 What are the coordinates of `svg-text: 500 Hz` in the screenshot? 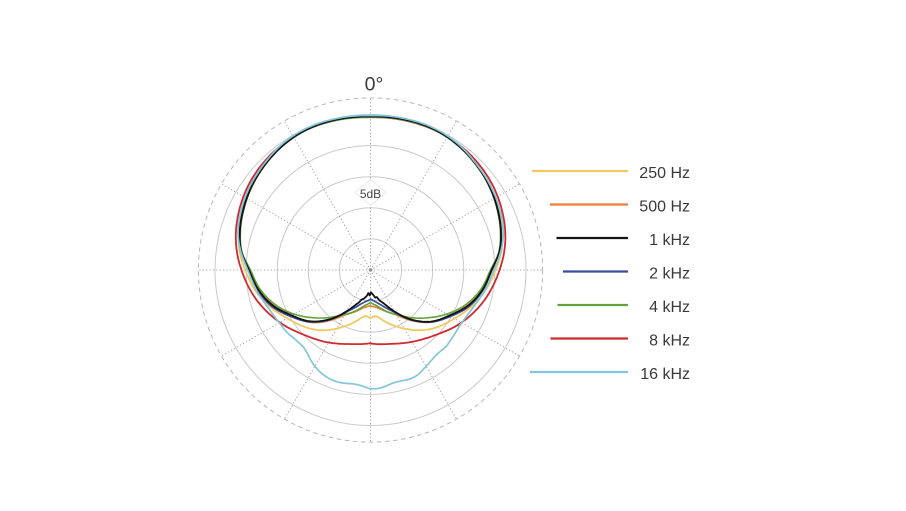 It's located at (664, 206).